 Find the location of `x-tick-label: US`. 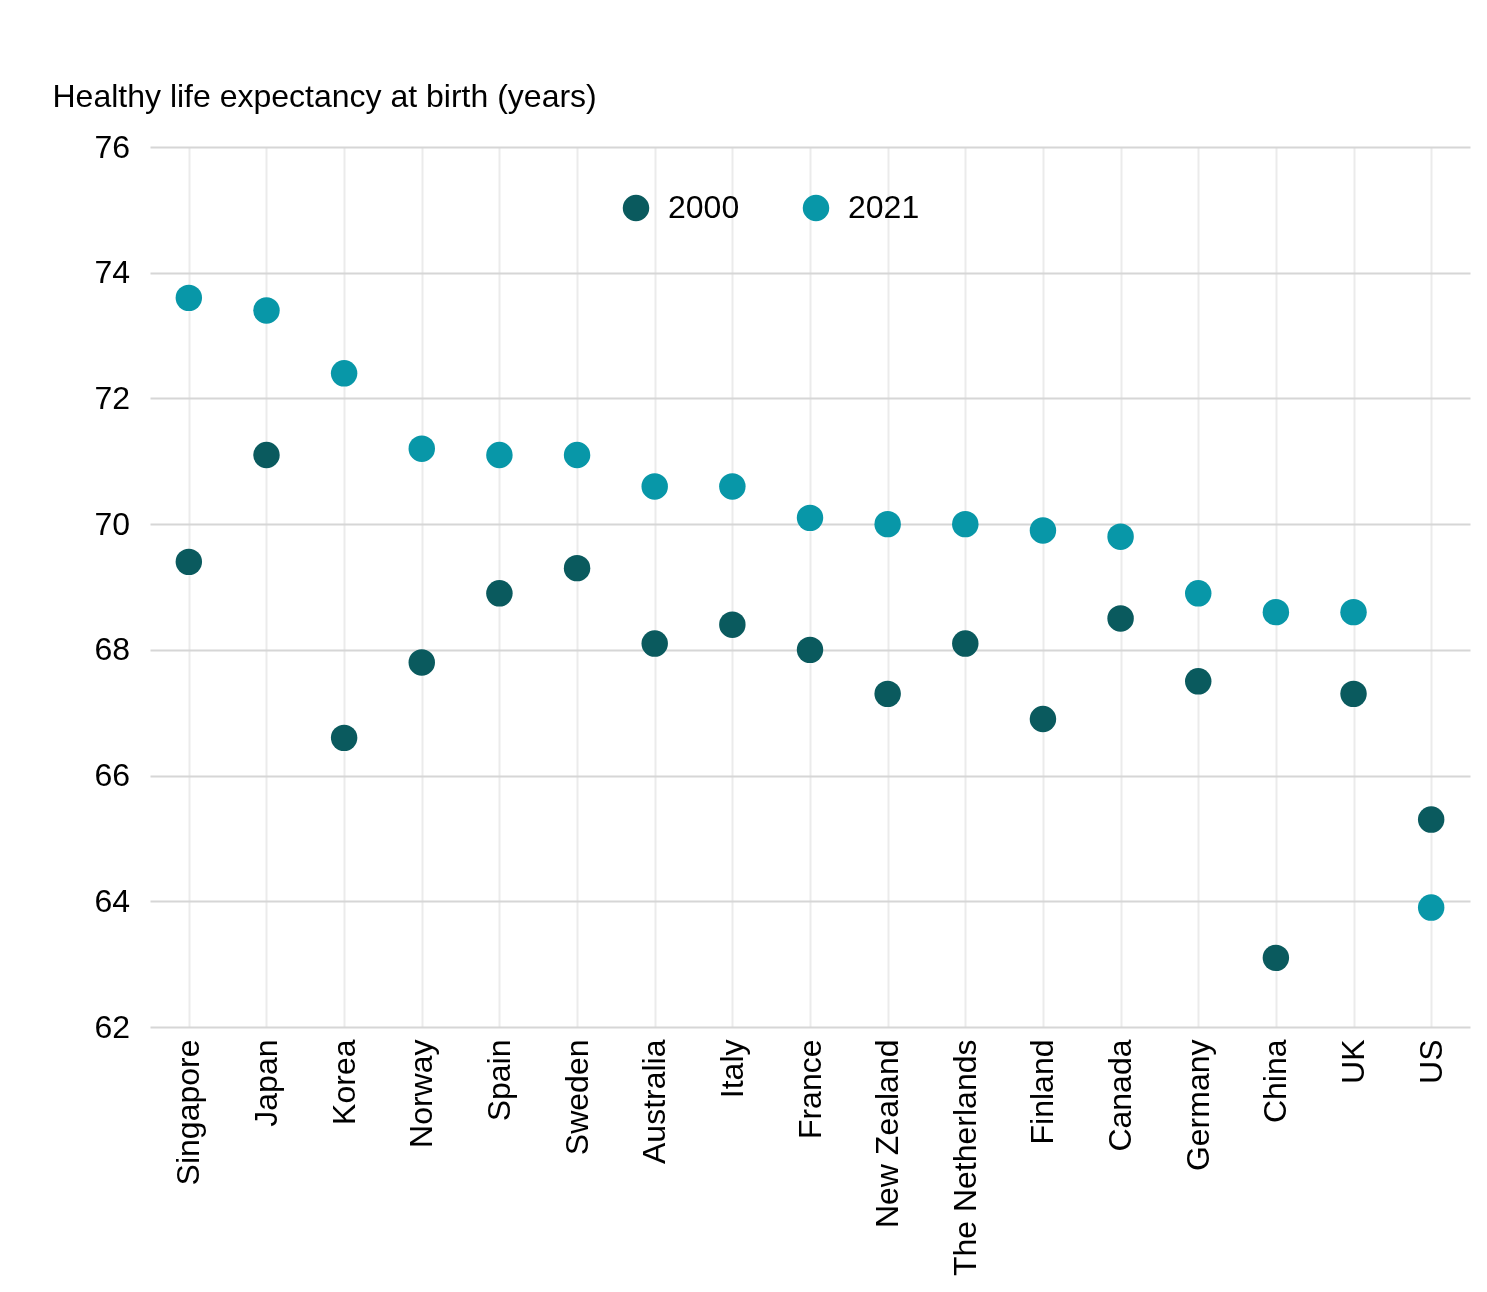

x-tick-label: US is located at coordinates (1430, 1061).